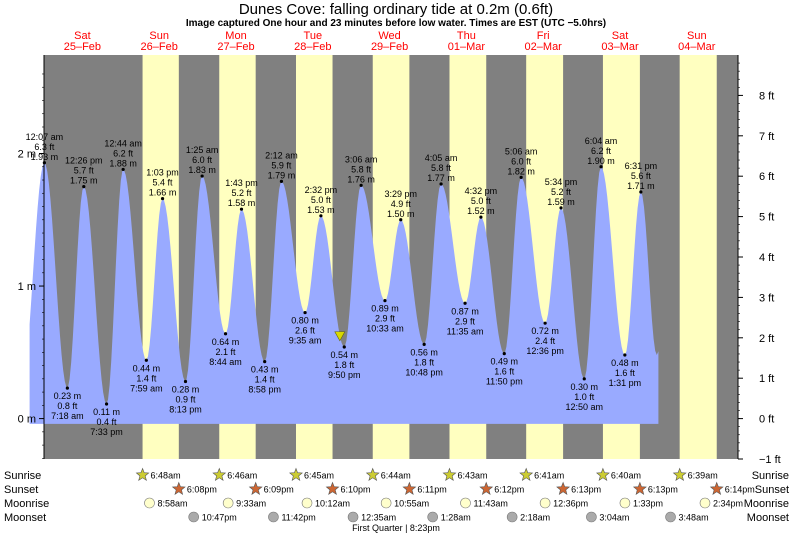 The width and height of the screenshot is (793, 538). What do you see at coordinates (27, 287) in the screenshot?
I see `left-tick-label: 1 m` at bounding box center [27, 287].